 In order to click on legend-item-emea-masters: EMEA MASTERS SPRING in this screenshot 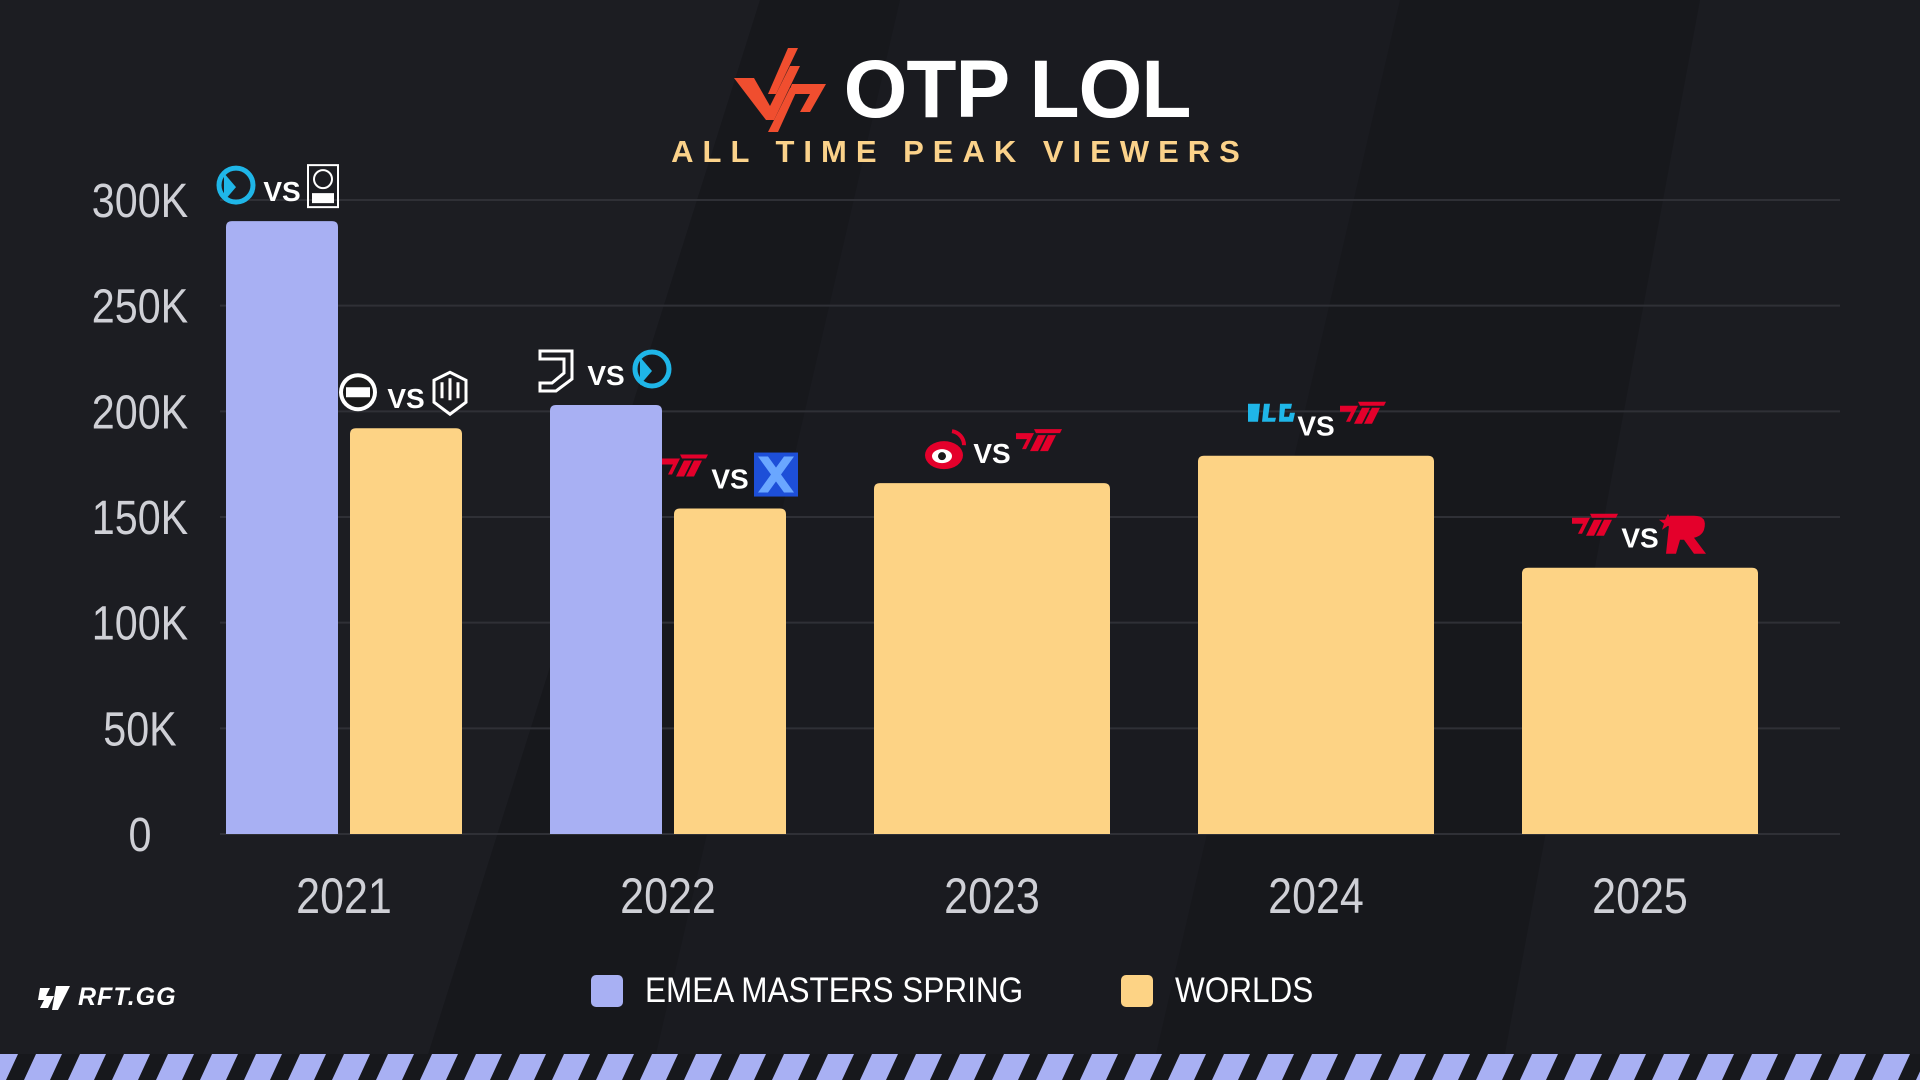, I will do `click(828, 991)`.